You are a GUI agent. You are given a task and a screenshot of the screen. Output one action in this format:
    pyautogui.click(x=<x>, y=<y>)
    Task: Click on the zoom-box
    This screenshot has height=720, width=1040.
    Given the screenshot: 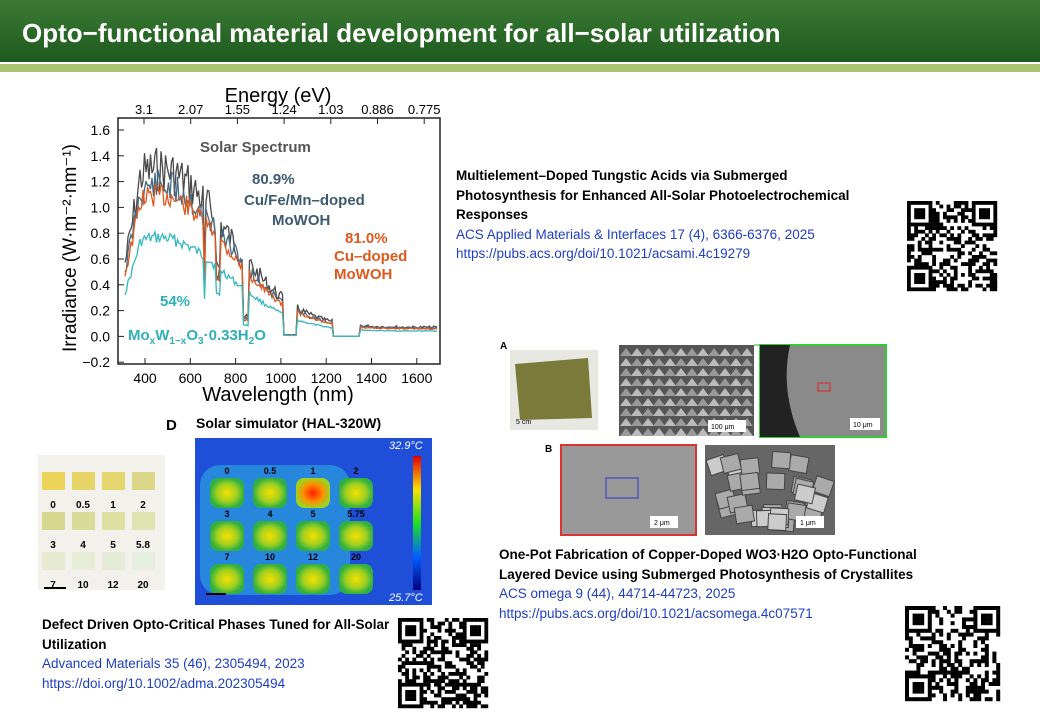 What is the action you would take?
    pyautogui.click(x=622, y=488)
    